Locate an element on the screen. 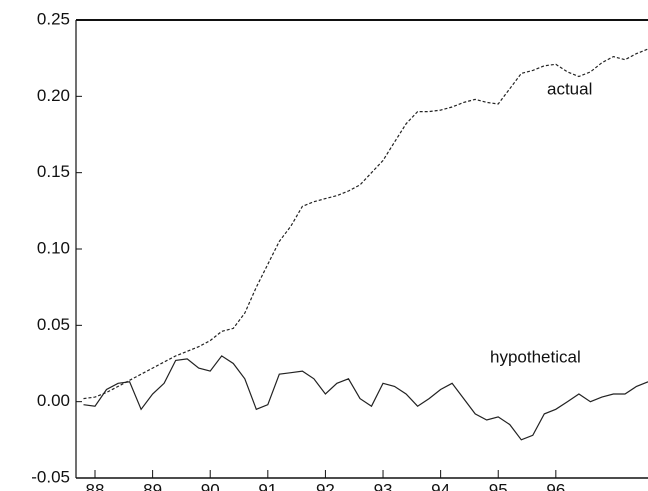 The image size is (648, 491). y-tick-label: 0.00 is located at coordinates (53, 400).